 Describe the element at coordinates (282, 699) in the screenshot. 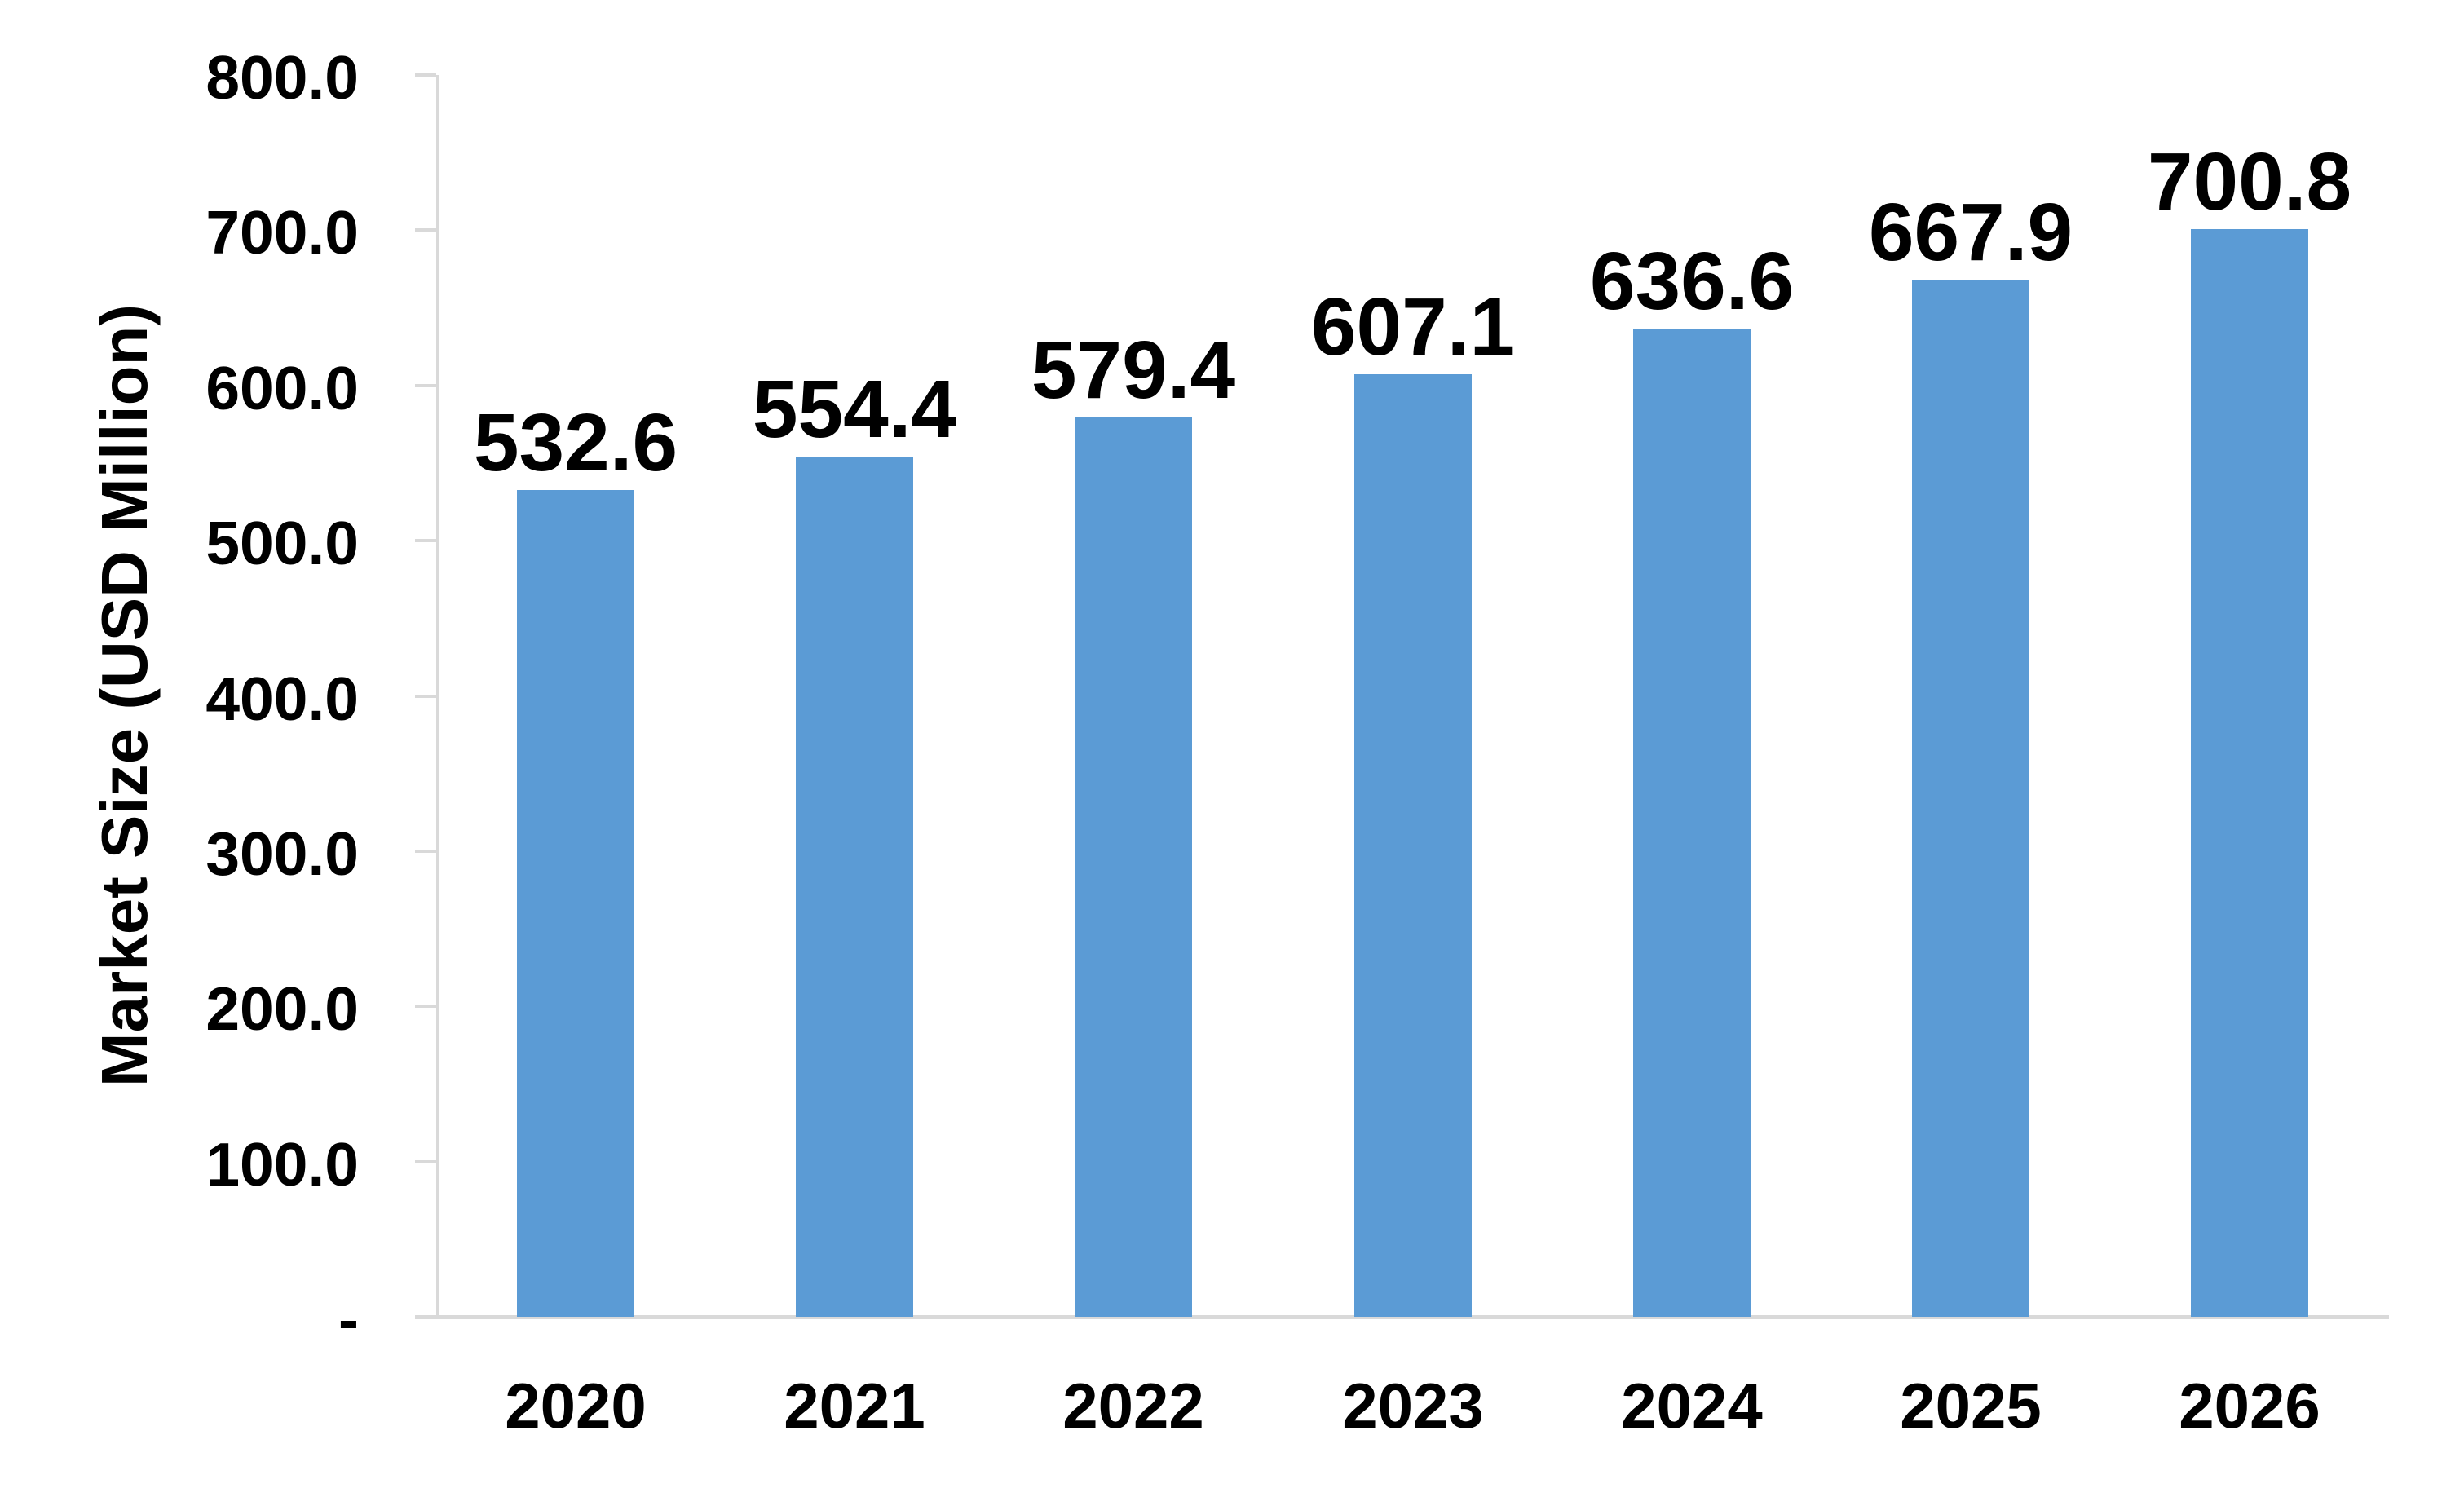

I see `y-tick-label: 400.0` at that location.